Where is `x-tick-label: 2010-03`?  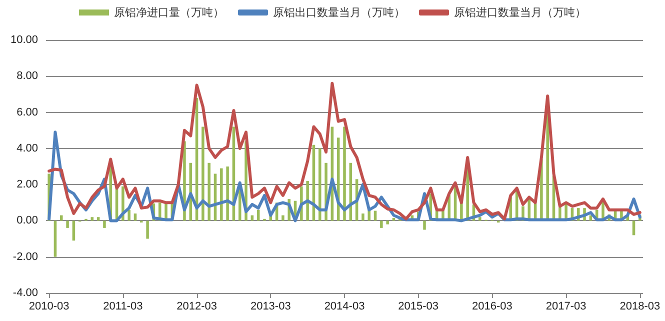 x-tick-label: 2010-03 is located at coordinates (49, 306).